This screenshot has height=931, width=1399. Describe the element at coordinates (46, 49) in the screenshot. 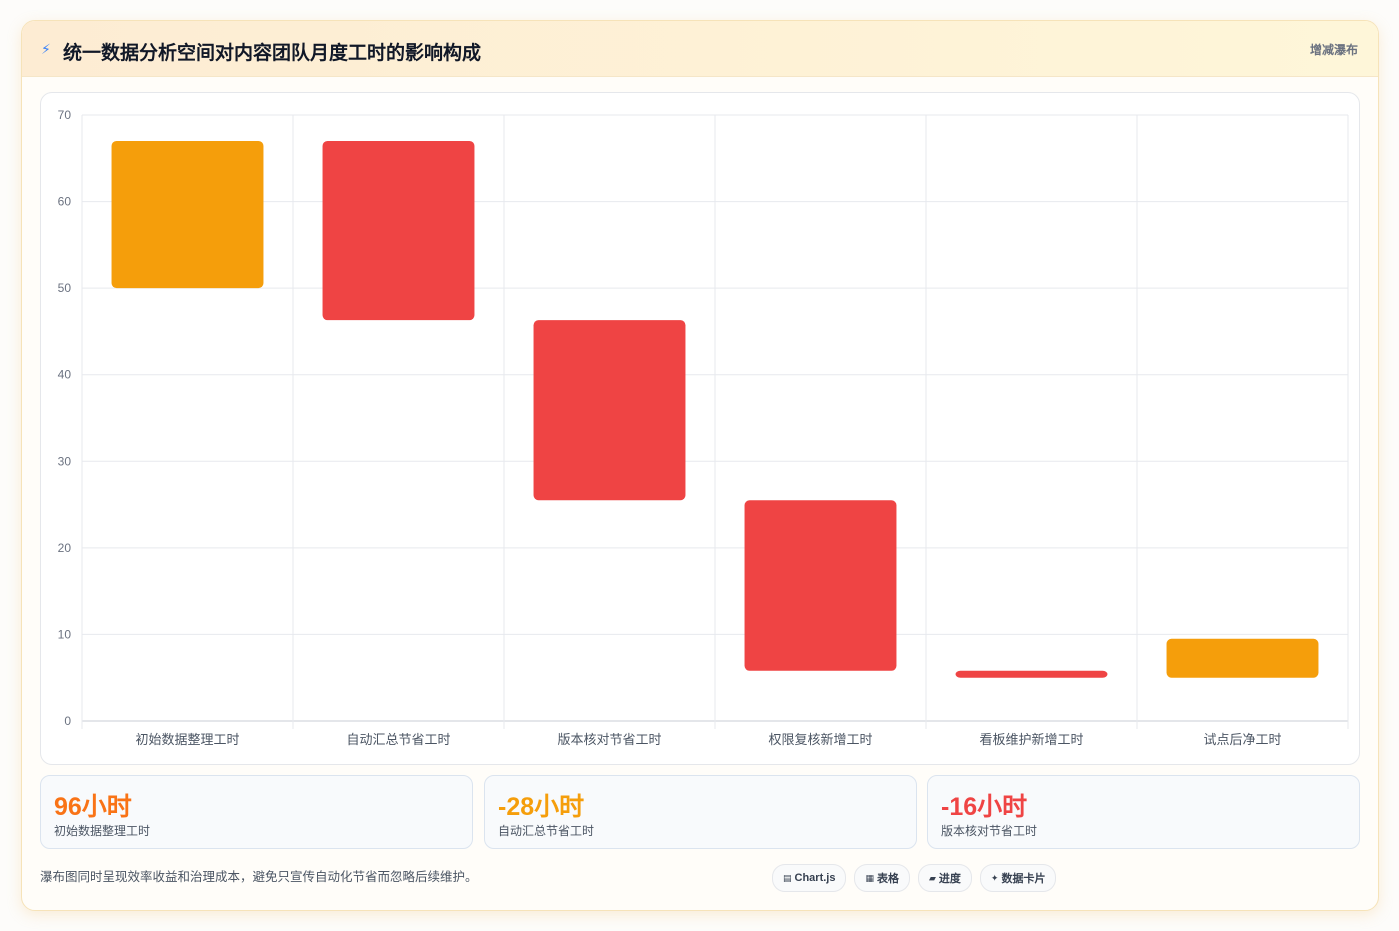

I see `lightning-icon: ⚡` at that location.